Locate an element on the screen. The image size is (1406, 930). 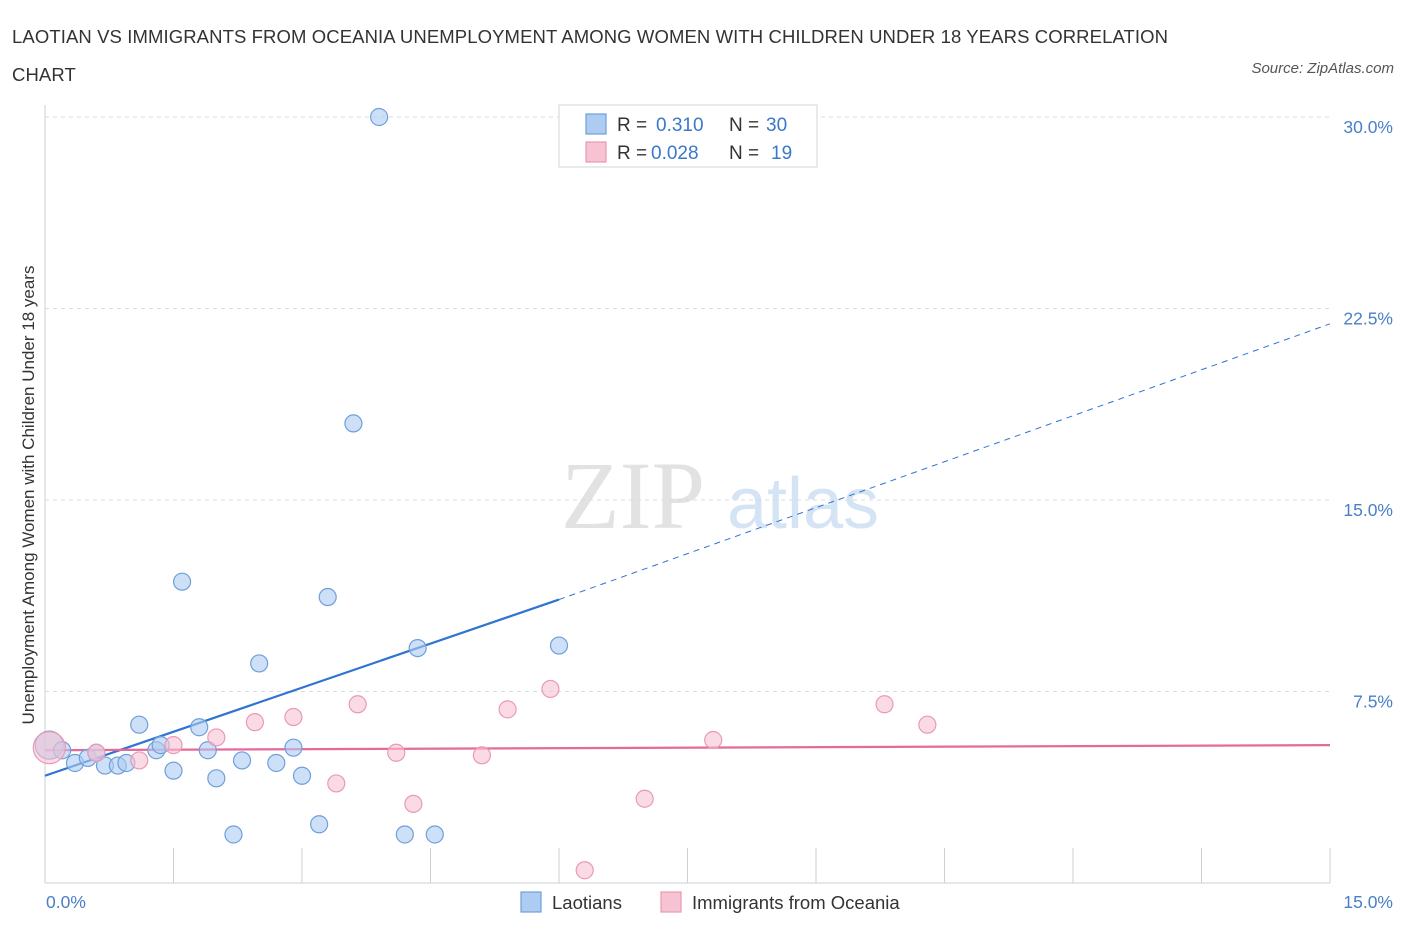
y-tick-label: 7.5% is located at coordinates (1373, 702).